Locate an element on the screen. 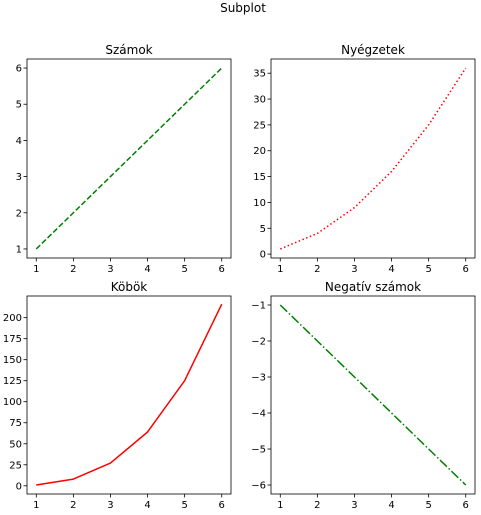 This screenshot has width=481, height=515. figure-suptitle: Subplot is located at coordinates (243, 8).